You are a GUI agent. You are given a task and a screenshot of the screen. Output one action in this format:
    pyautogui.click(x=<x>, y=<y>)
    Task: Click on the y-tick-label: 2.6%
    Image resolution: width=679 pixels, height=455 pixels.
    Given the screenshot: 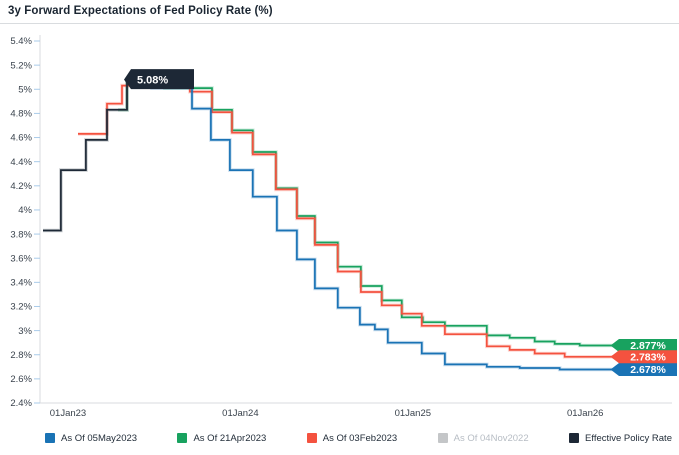 What is the action you would take?
    pyautogui.click(x=21, y=379)
    